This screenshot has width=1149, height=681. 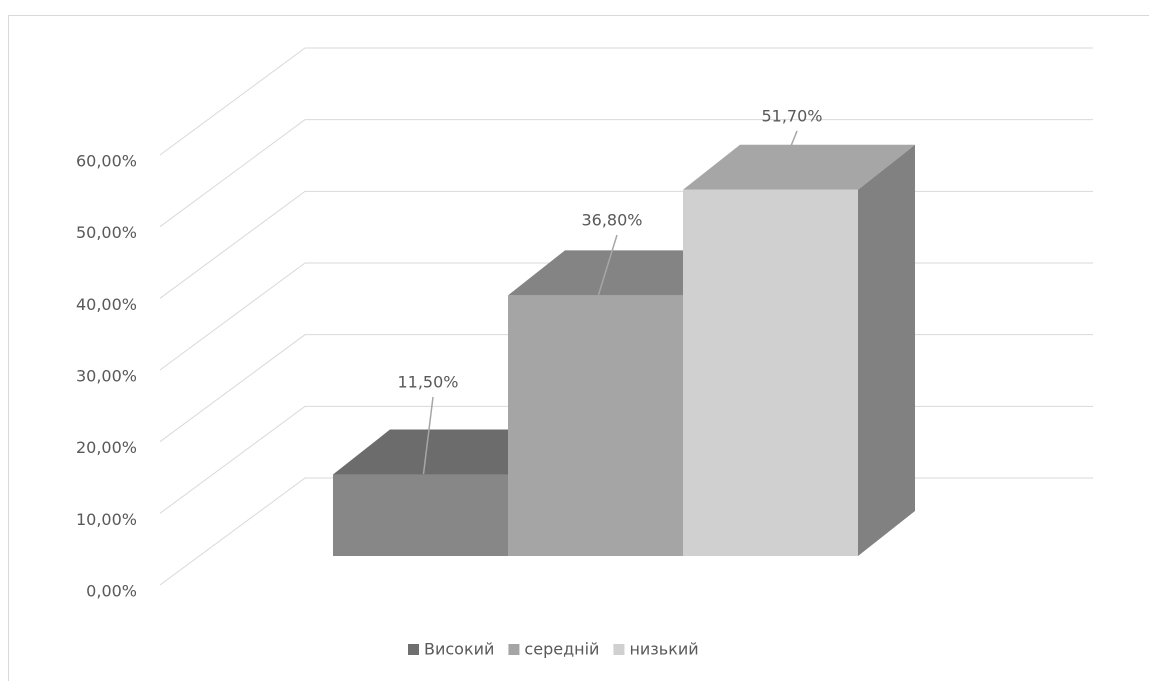 I want to click on data-label: 51,70%, so click(x=791, y=116).